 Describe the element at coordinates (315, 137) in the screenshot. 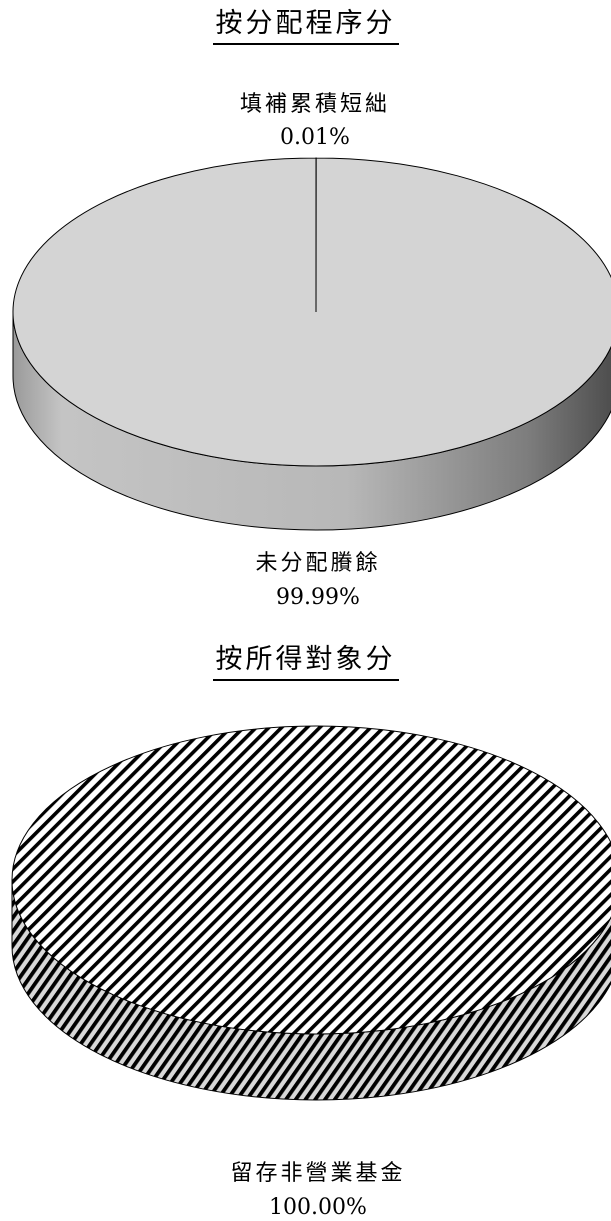

I see `slice-label-value-1a: 0.01%` at that location.